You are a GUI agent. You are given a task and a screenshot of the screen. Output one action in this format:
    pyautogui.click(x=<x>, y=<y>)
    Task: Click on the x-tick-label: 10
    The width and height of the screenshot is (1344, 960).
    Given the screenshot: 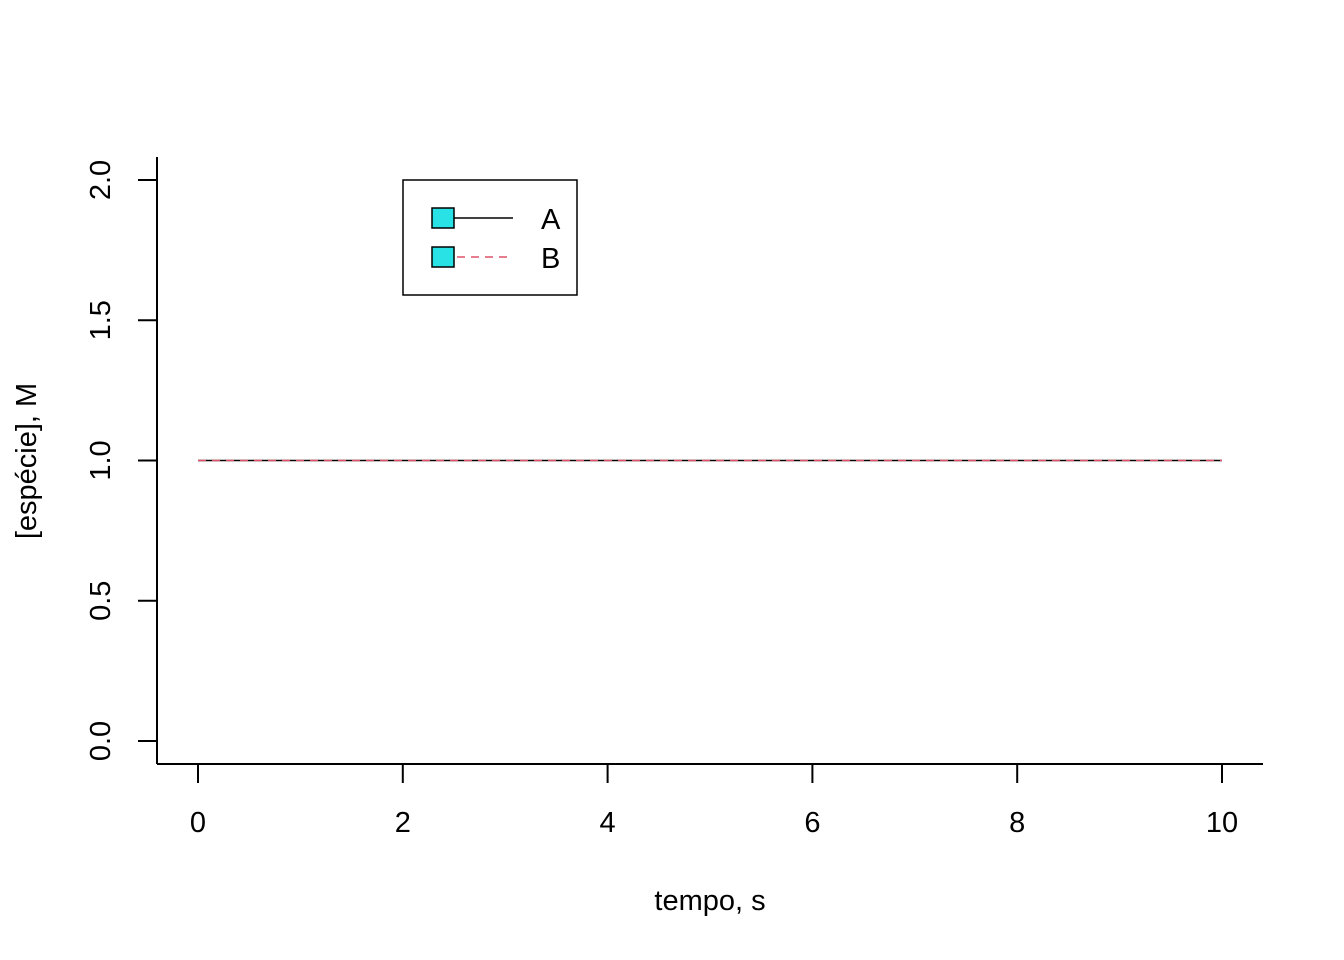 What is the action you would take?
    pyautogui.click(x=1222, y=823)
    